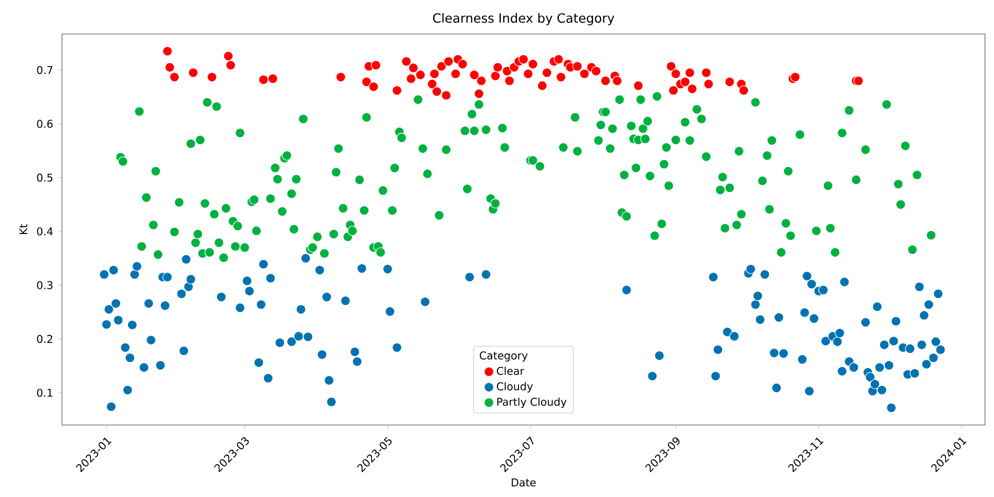  What do you see at coordinates (44, 392) in the screenshot?
I see `y-tick-label: 0.1` at bounding box center [44, 392].